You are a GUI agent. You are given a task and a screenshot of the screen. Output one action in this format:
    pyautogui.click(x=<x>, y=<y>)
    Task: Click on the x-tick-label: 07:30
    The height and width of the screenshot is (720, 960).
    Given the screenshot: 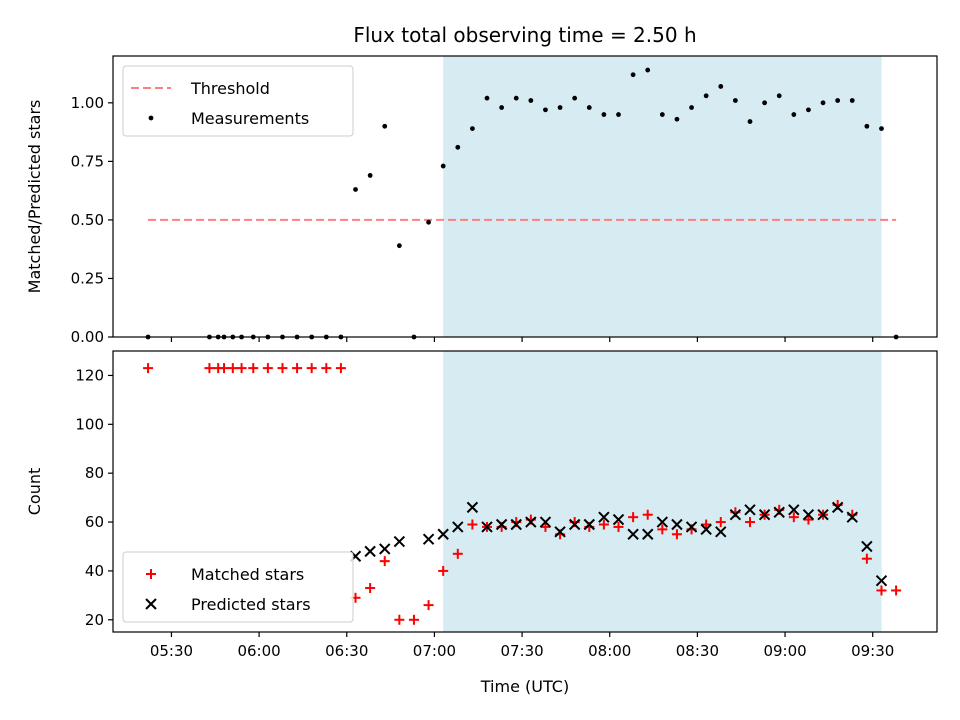 What is the action you would take?
    pyautogui.click(x=521, y=651)
    